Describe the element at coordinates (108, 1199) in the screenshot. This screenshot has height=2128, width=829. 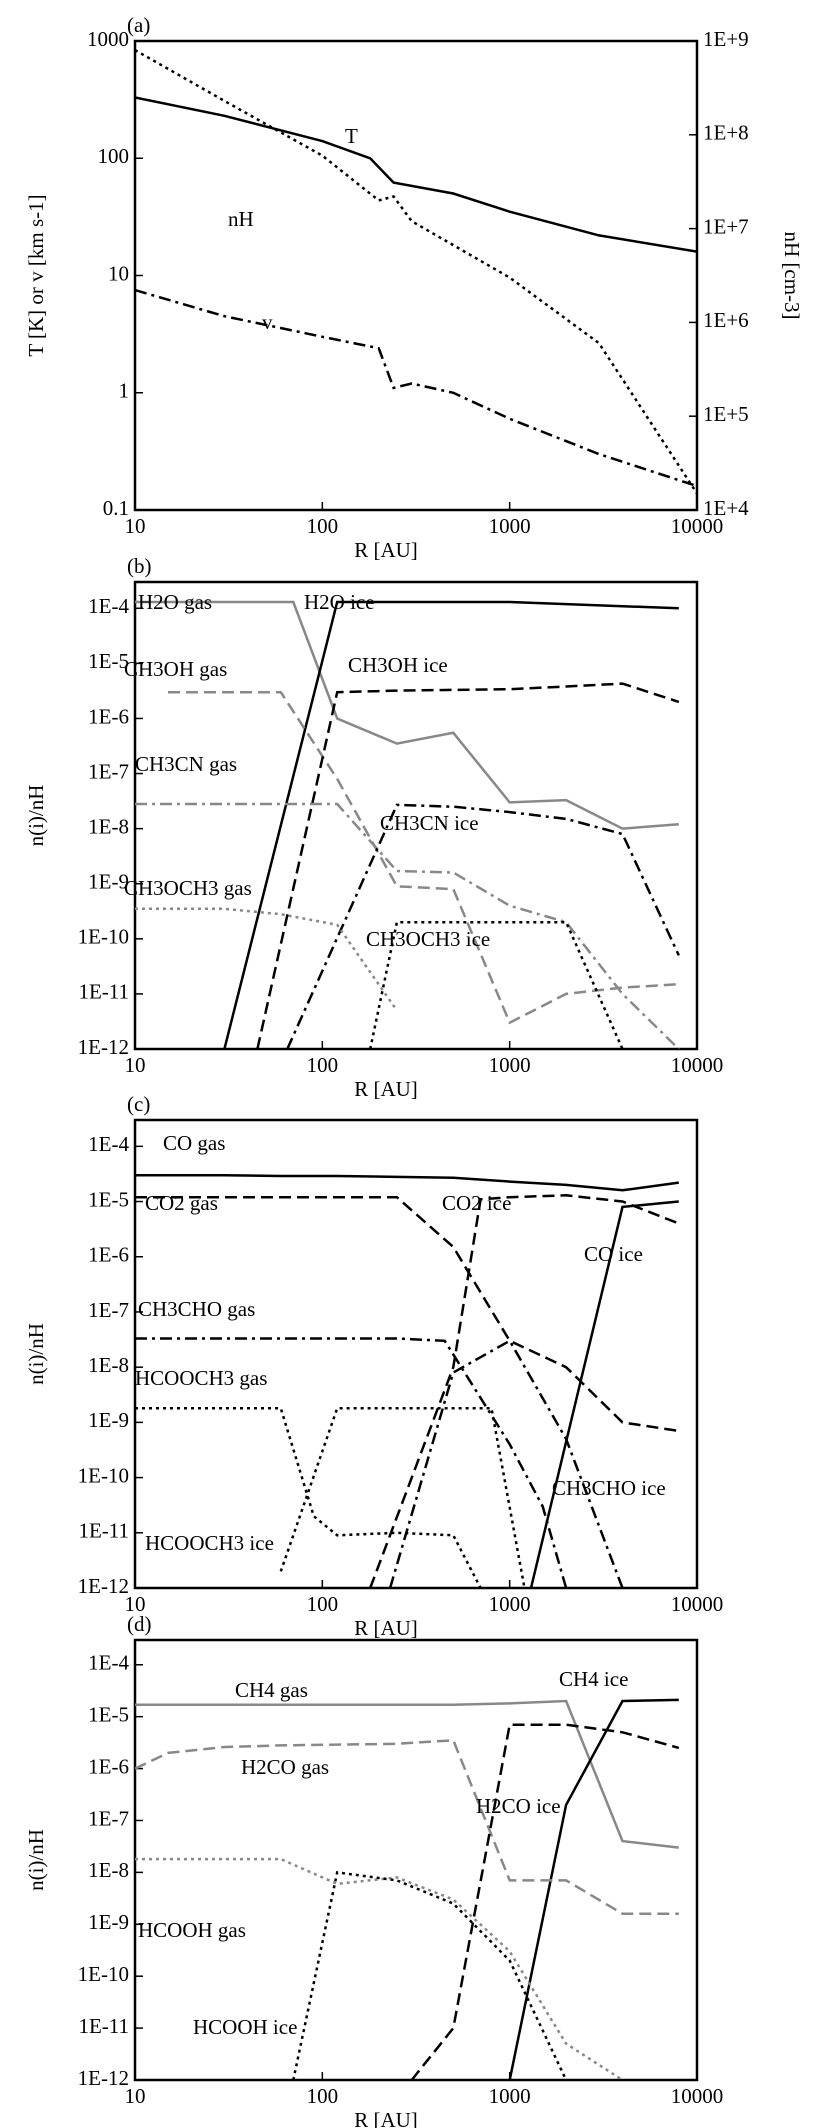
I see `y-tick-label: 1E-5` at that location.